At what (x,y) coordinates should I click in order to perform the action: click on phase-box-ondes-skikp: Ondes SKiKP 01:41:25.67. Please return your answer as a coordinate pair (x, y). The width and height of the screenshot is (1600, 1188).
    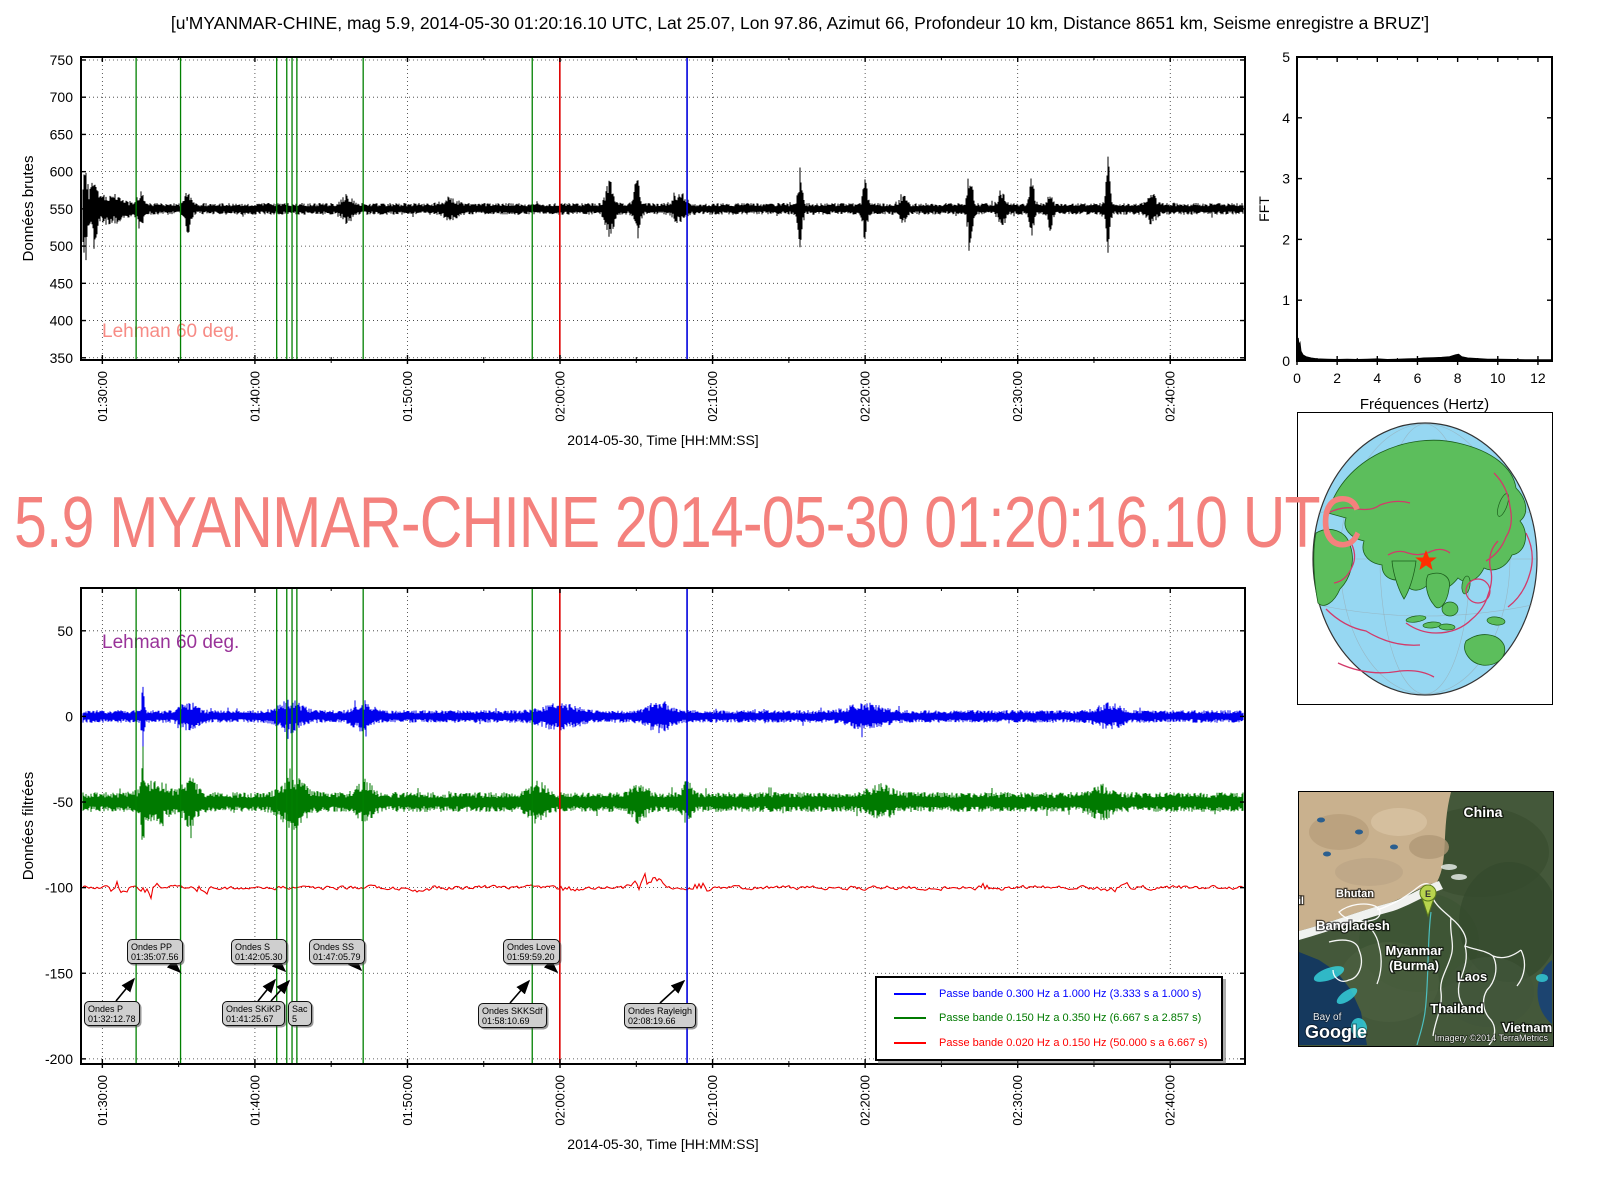
    Looking at the image, I should click on (254, 1014).